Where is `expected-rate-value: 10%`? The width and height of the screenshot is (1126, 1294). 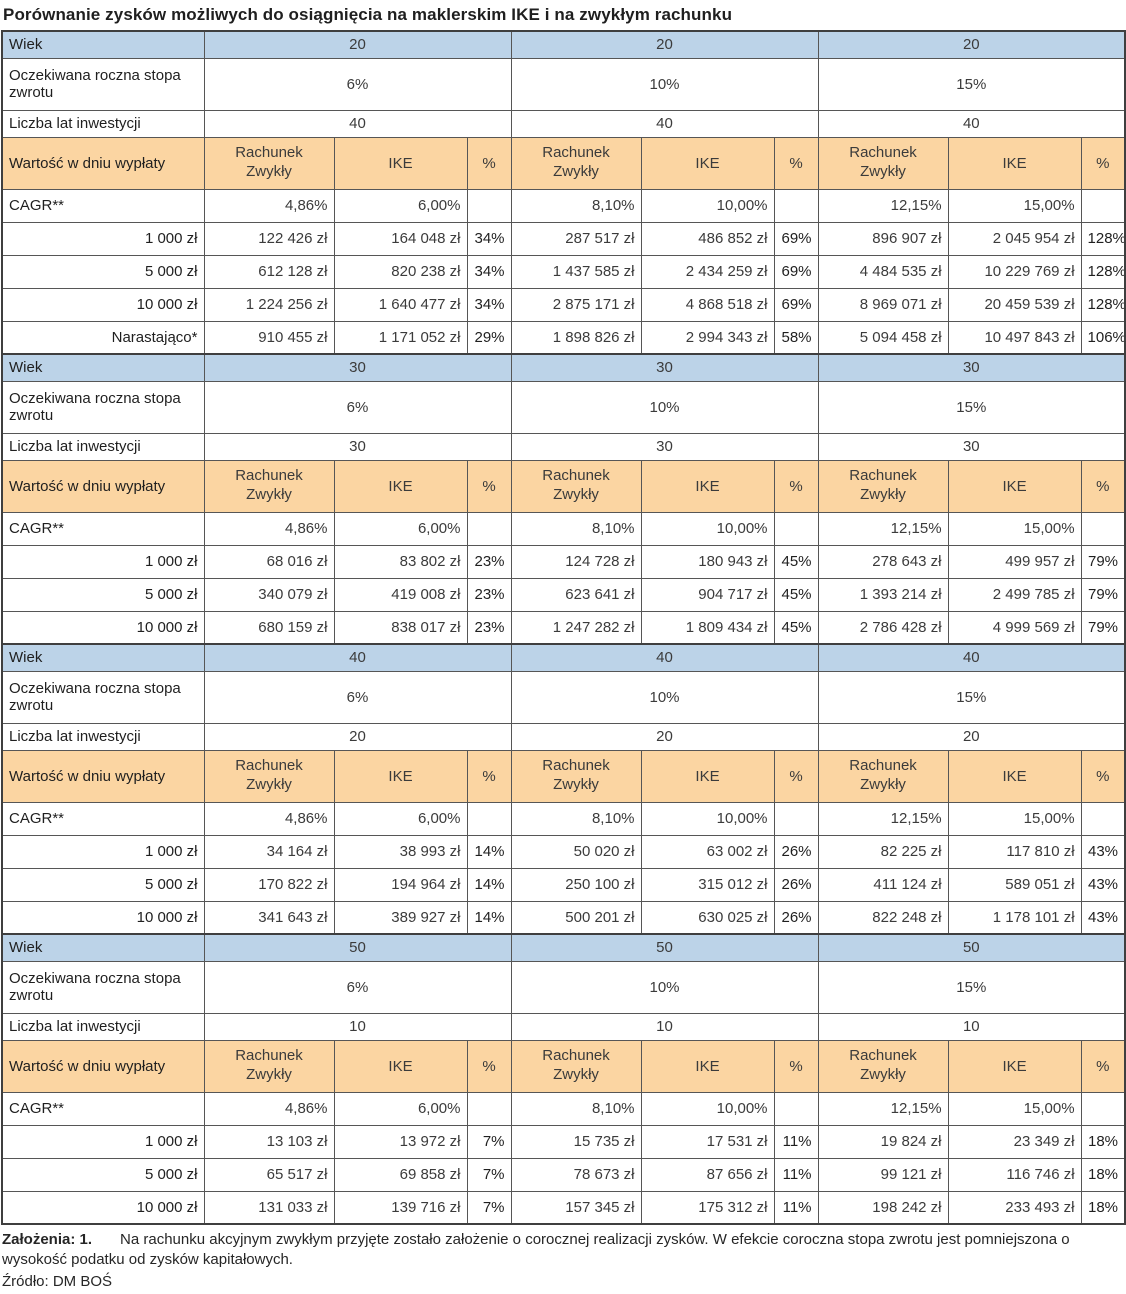 expected-rate-value: 10% is located at coordinates (664, 84).